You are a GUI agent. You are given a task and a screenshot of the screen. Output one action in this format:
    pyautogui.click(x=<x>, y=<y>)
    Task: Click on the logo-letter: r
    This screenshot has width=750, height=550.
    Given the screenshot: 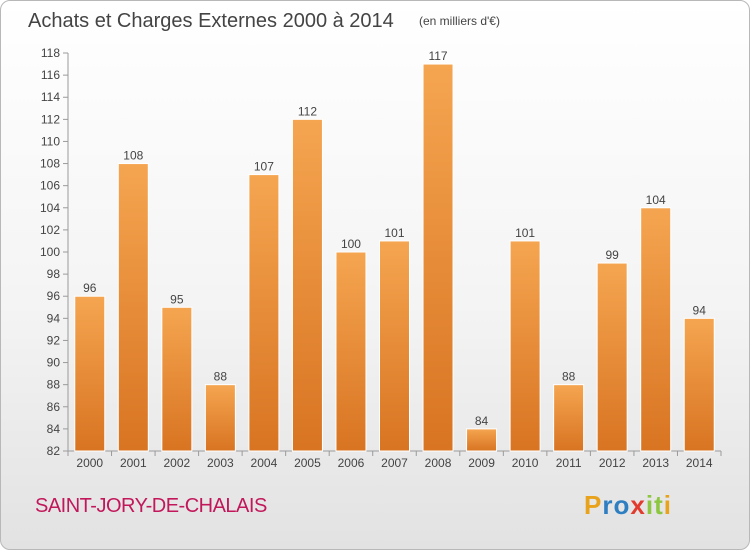 What is the action you would take?
    pyautogui.click(x=608, y=505)
    